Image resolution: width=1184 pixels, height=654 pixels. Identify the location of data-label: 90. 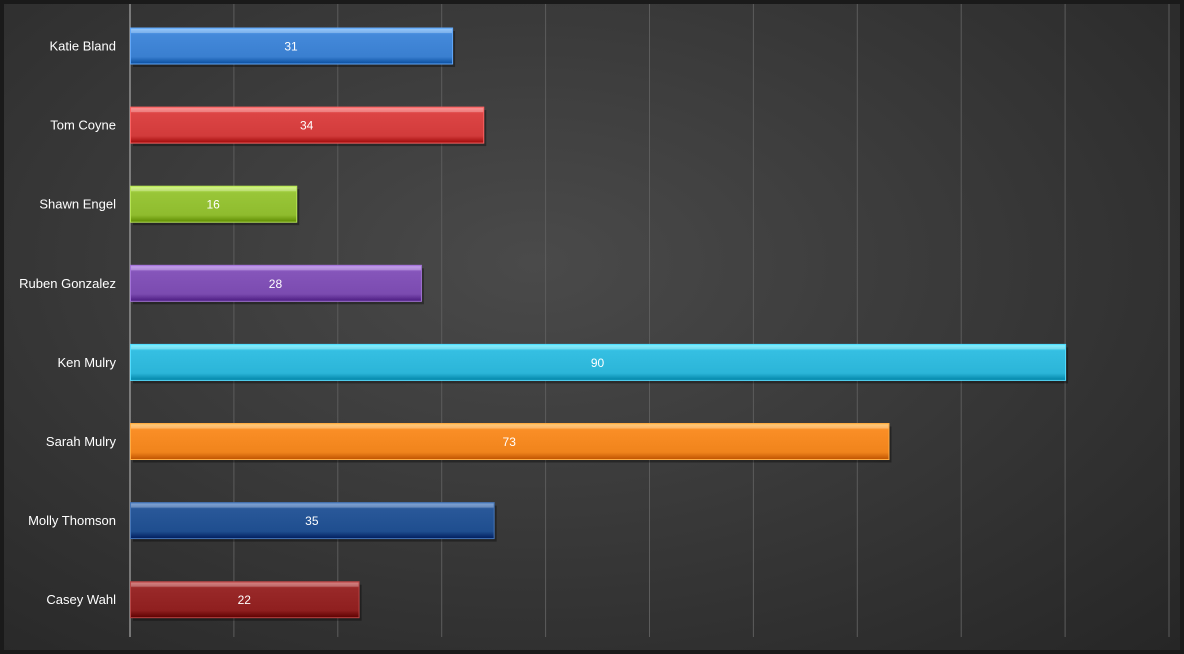
(598, 363).